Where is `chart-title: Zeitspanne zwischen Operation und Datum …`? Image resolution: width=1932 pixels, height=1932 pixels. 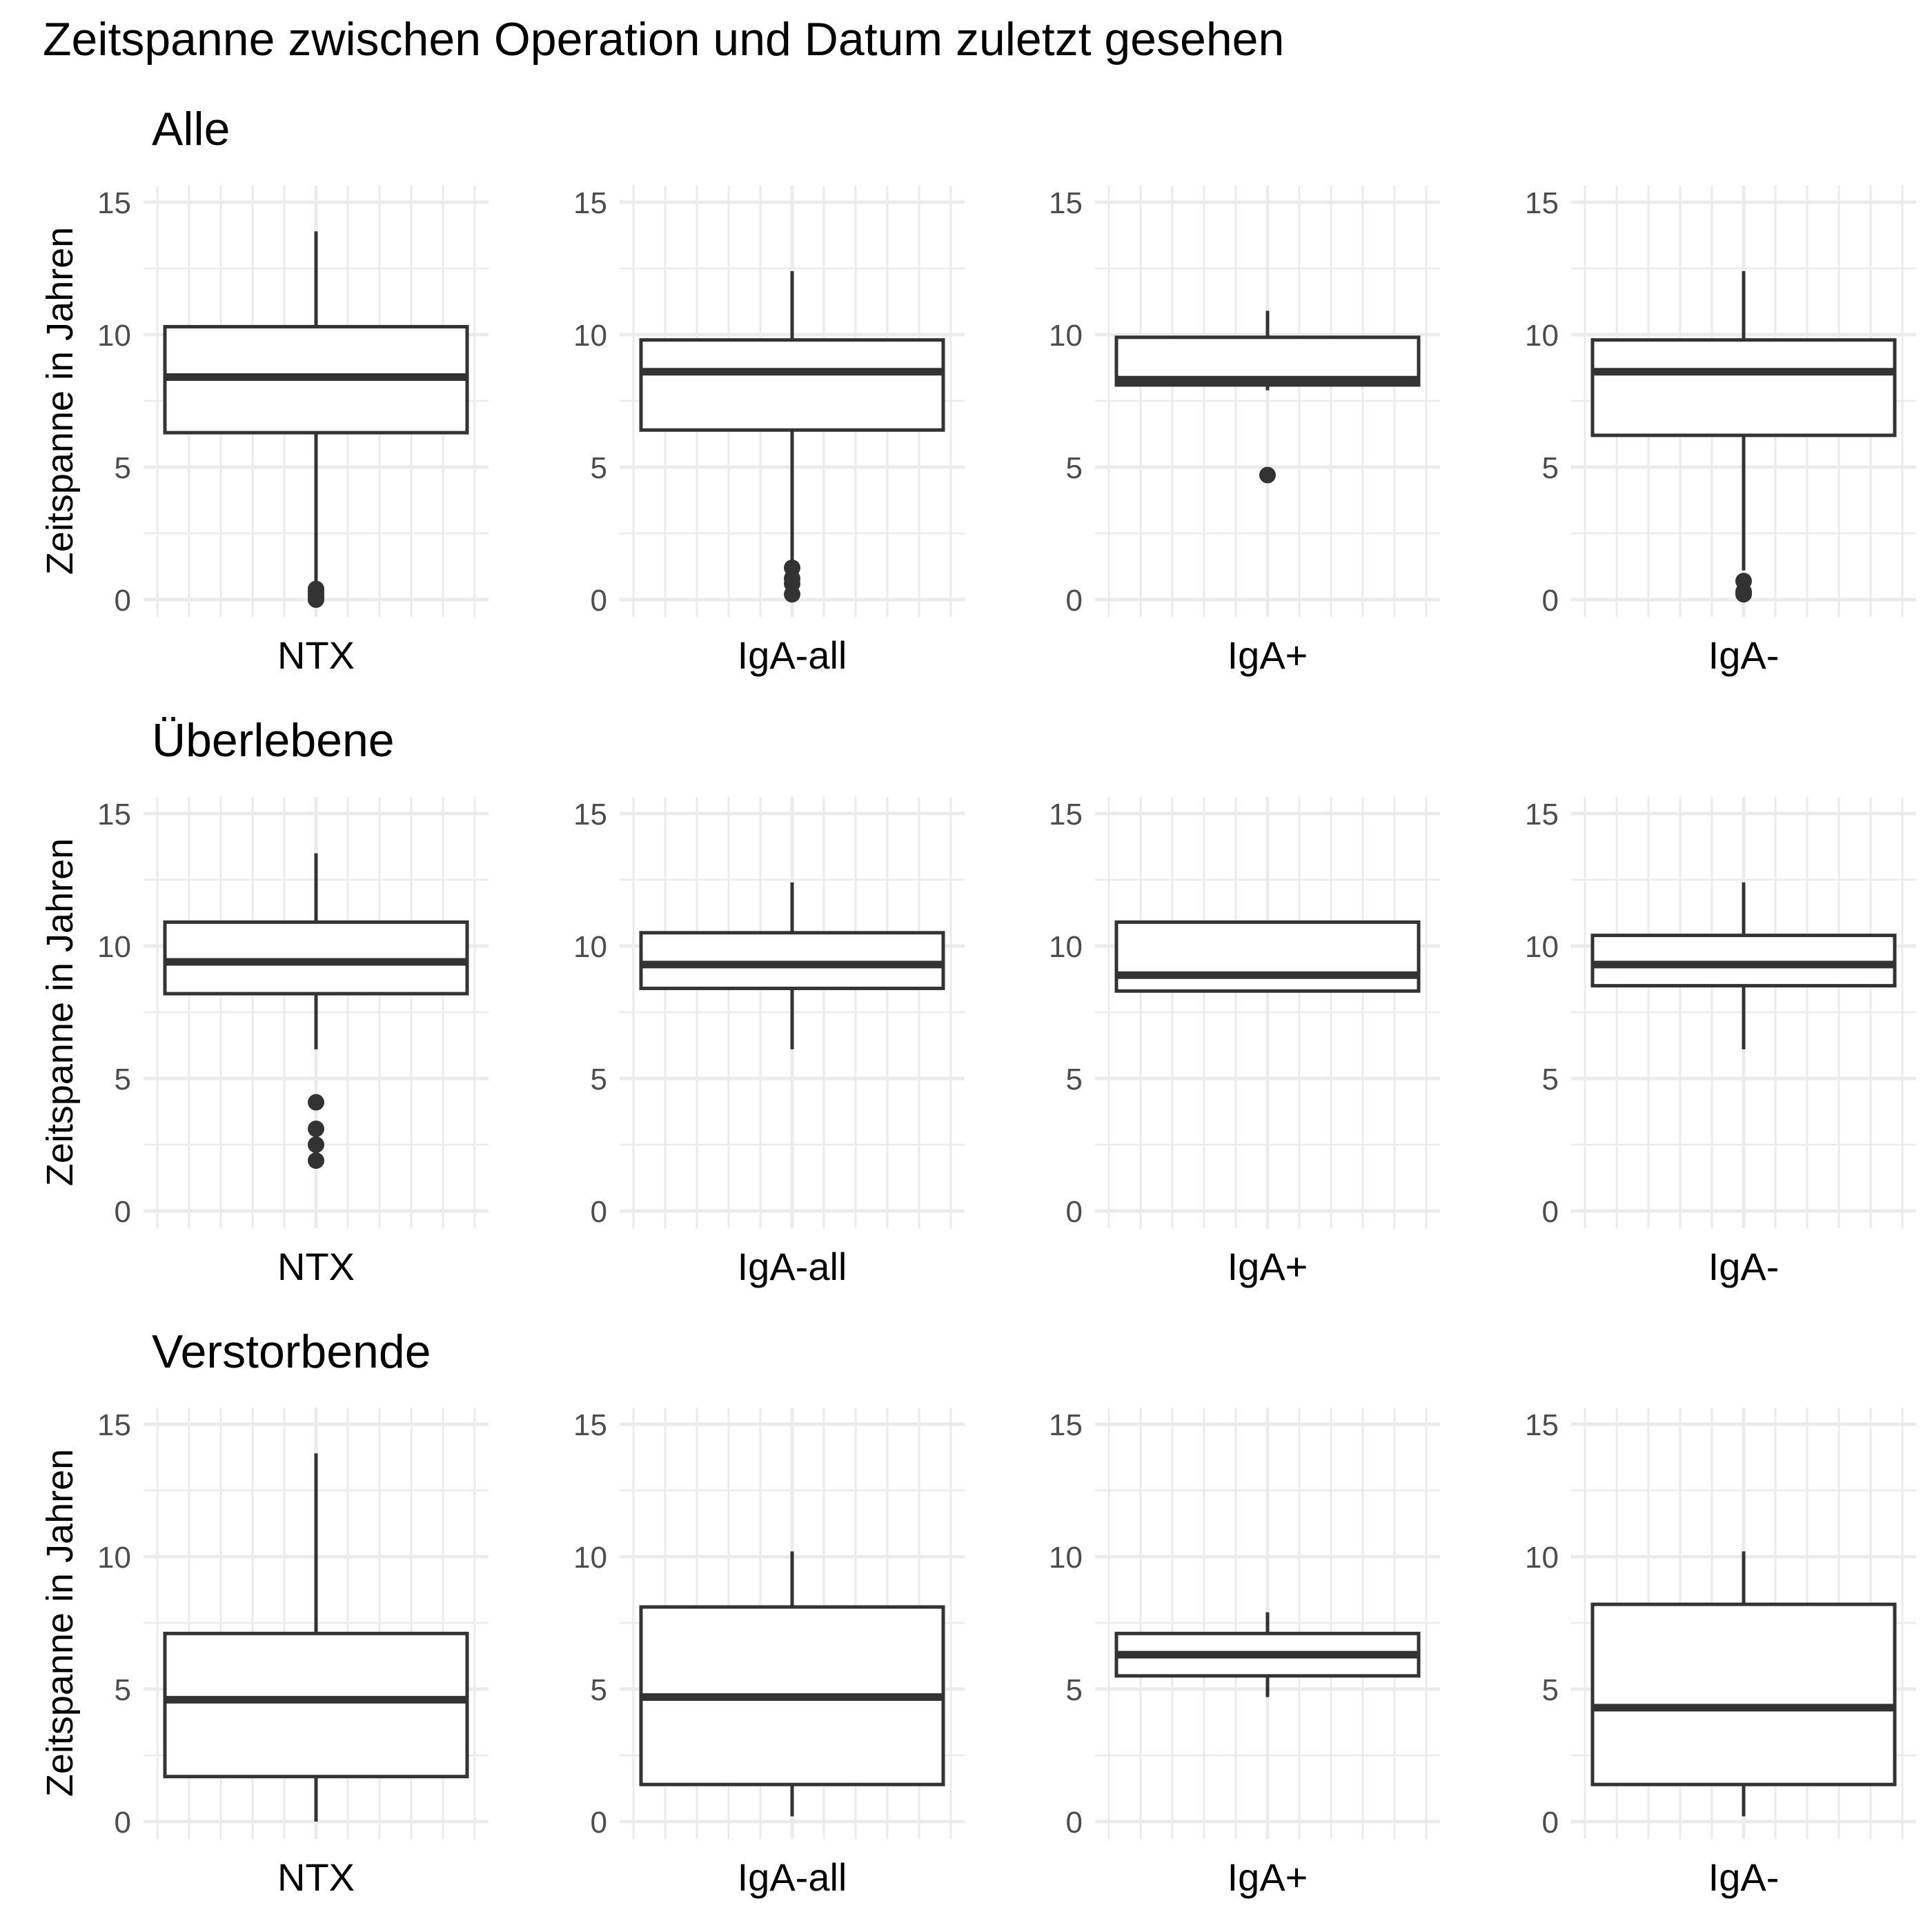
chart-title: Zeitspanne zwischen Operation und Datum … is located at coordinates (664, 39).